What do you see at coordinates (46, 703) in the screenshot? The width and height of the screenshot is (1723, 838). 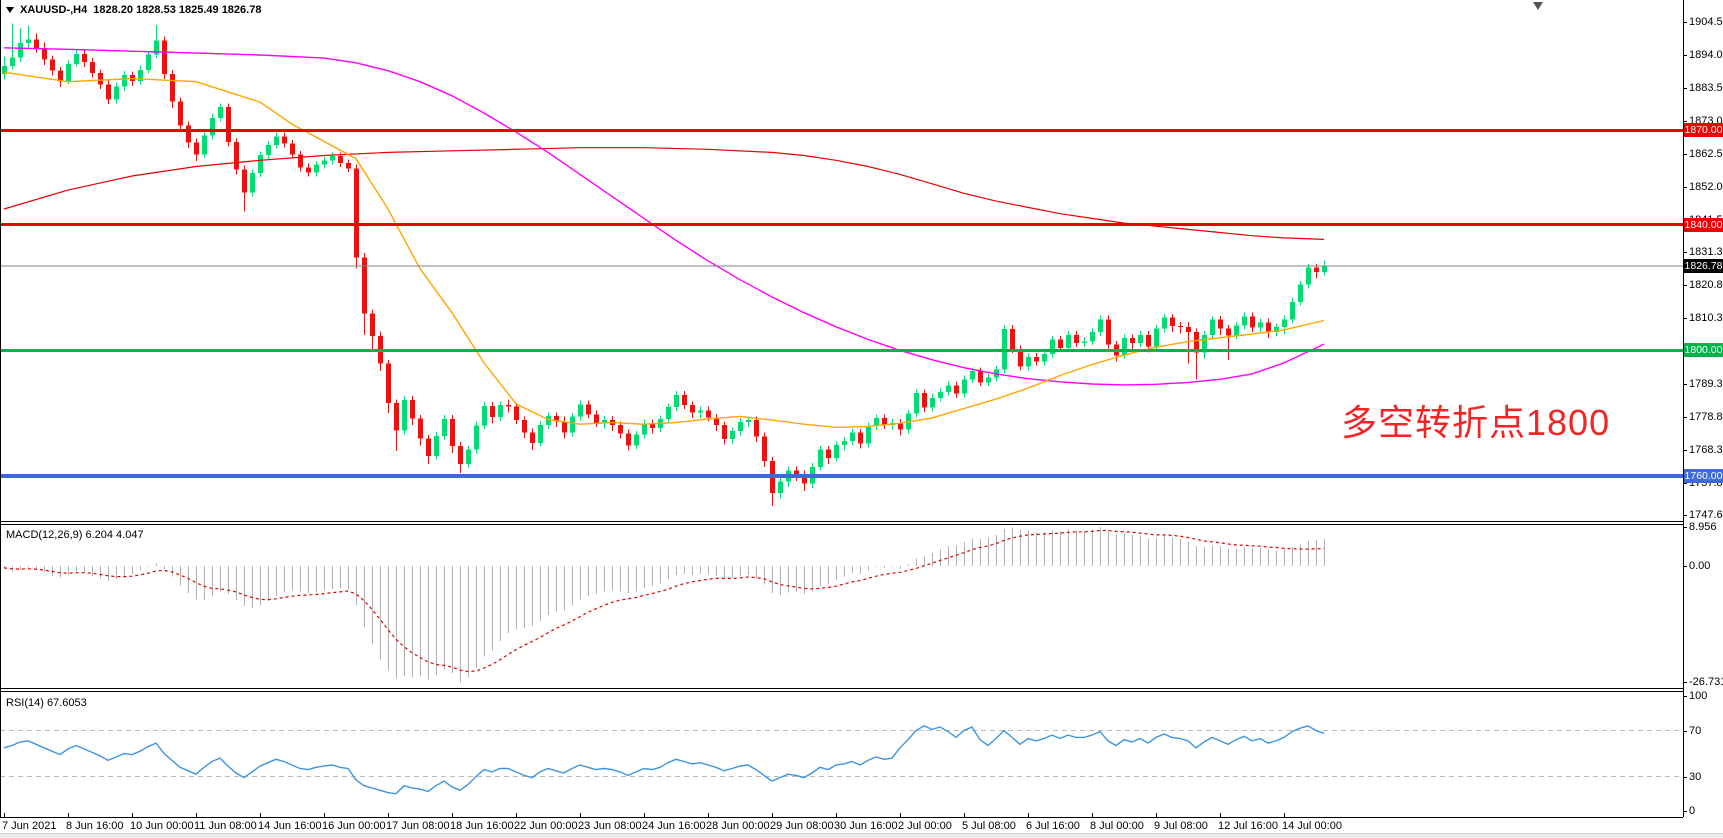 I see `rsi-indicator-label: RSI(14) 67.6053` at bounding box center [46, 703].